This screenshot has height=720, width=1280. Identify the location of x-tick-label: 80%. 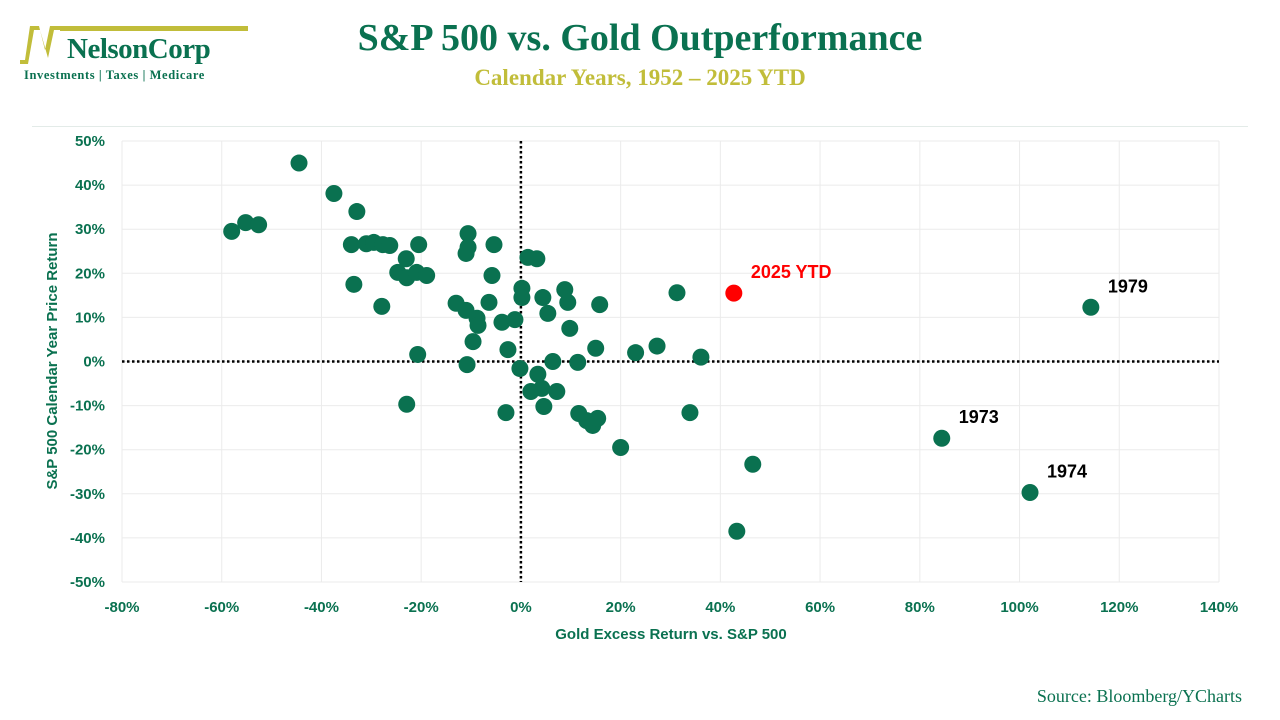
(920, 607).